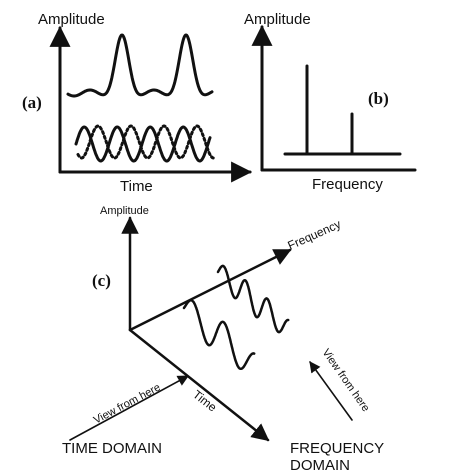 The image size is (474, 474). Describe the element at coordinates (101, 280) in the screenshot. I see `panel-c-tag: (c)` at that location.